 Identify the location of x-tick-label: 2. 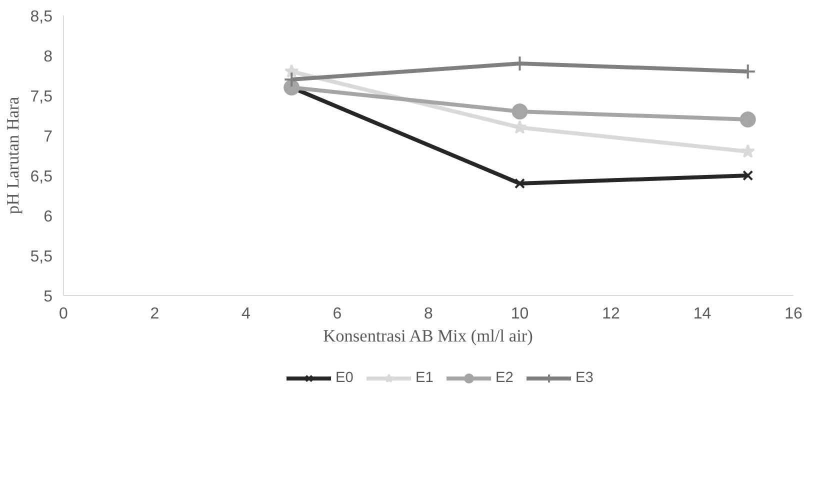
(155, 314).